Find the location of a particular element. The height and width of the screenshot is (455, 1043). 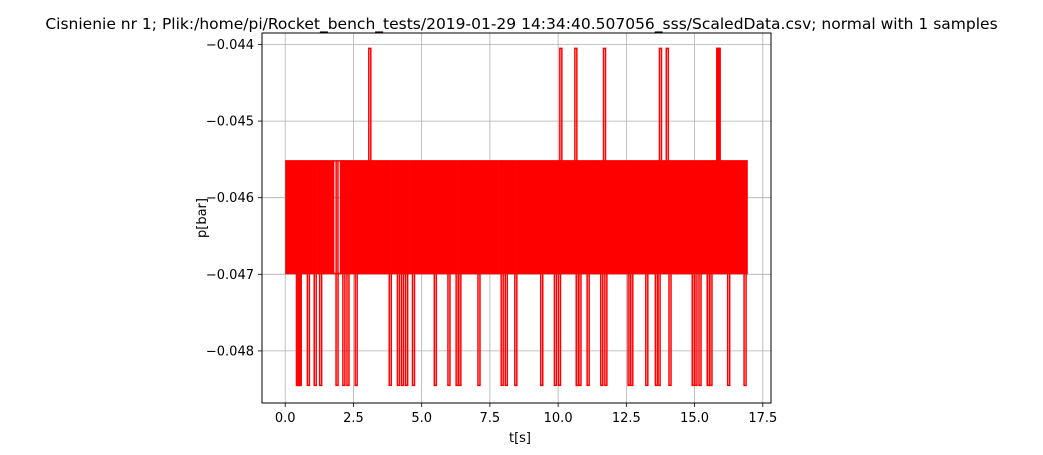

x-axis-label: t[s] is located at coordinates (520, 438).